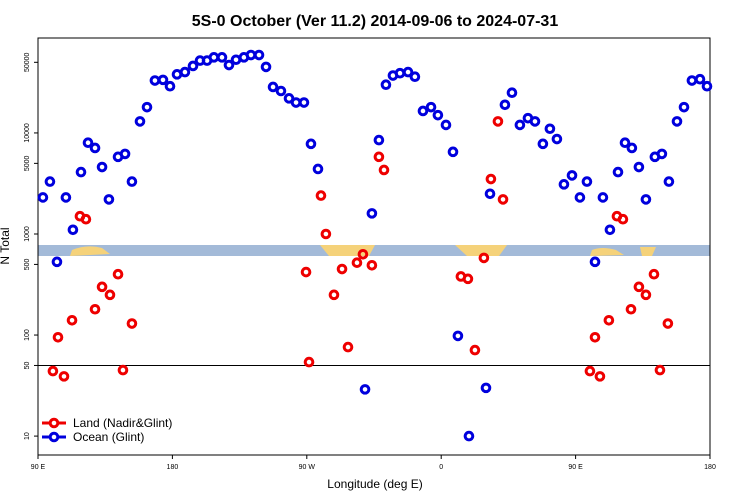 Image resolution: width=750 pixels, height=500 pixels. Describe the element at coordinates (122, 423) in the screenshot. I see `legend-label: Land (Nadir&Glint)` at that location.